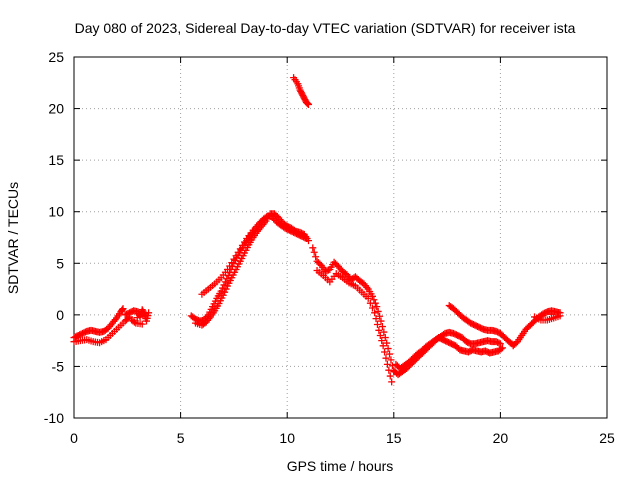 The height and width of the screenshot is (480, 640). Describe the element at coordinates (301, 91) in the screenshot. I see `series-seg-high` at that location.